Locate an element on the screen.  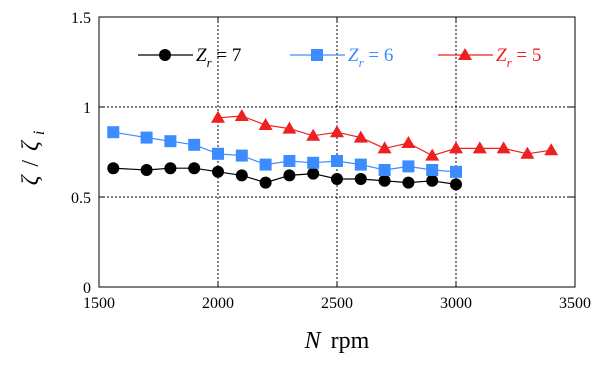
x-tick-label: 1500 is located at coordinates (99, 303).